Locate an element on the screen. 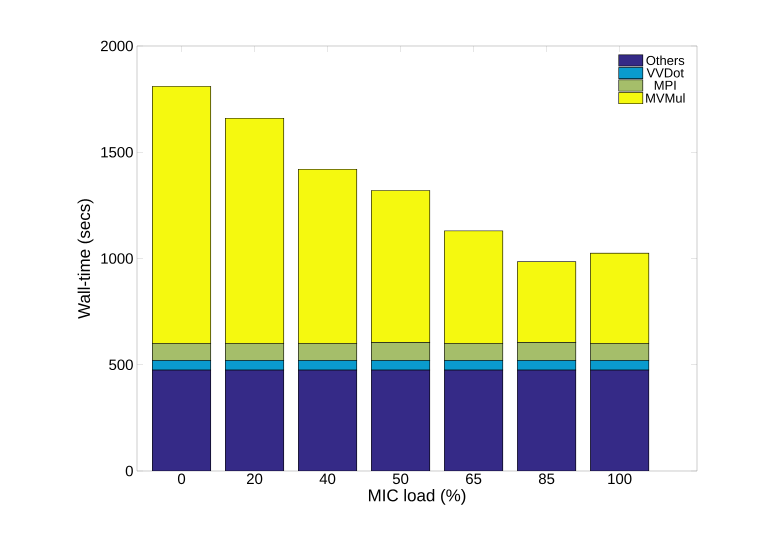  x-axis-title: MIC load (%) is located at coordinates (417, 496).